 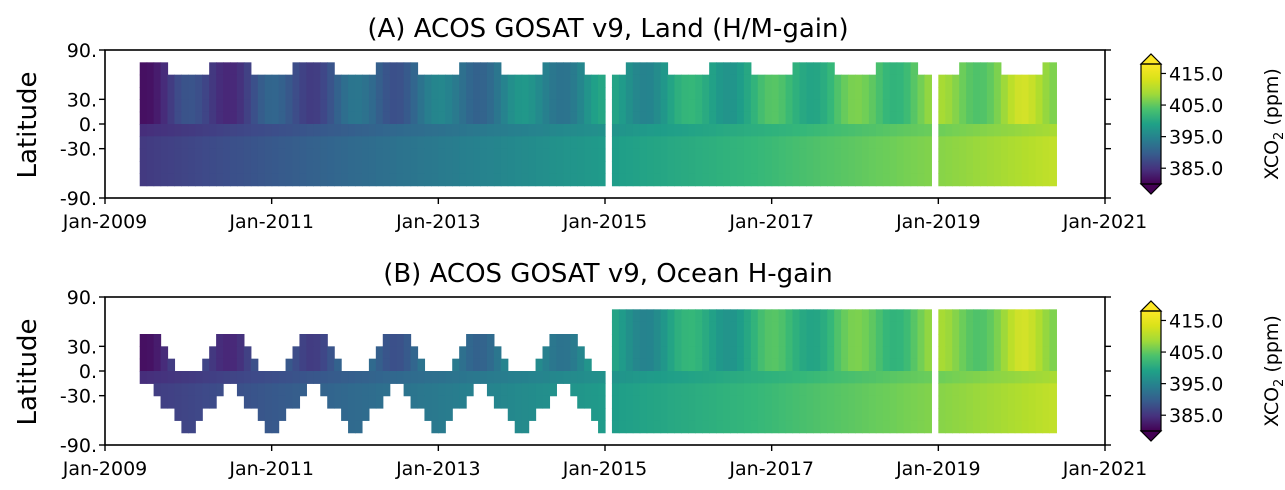 What do you see at coordinates (438, 222) in the screenshot?
I see `x-tick-label: Jan-2013` at bounding box center [438, 222].